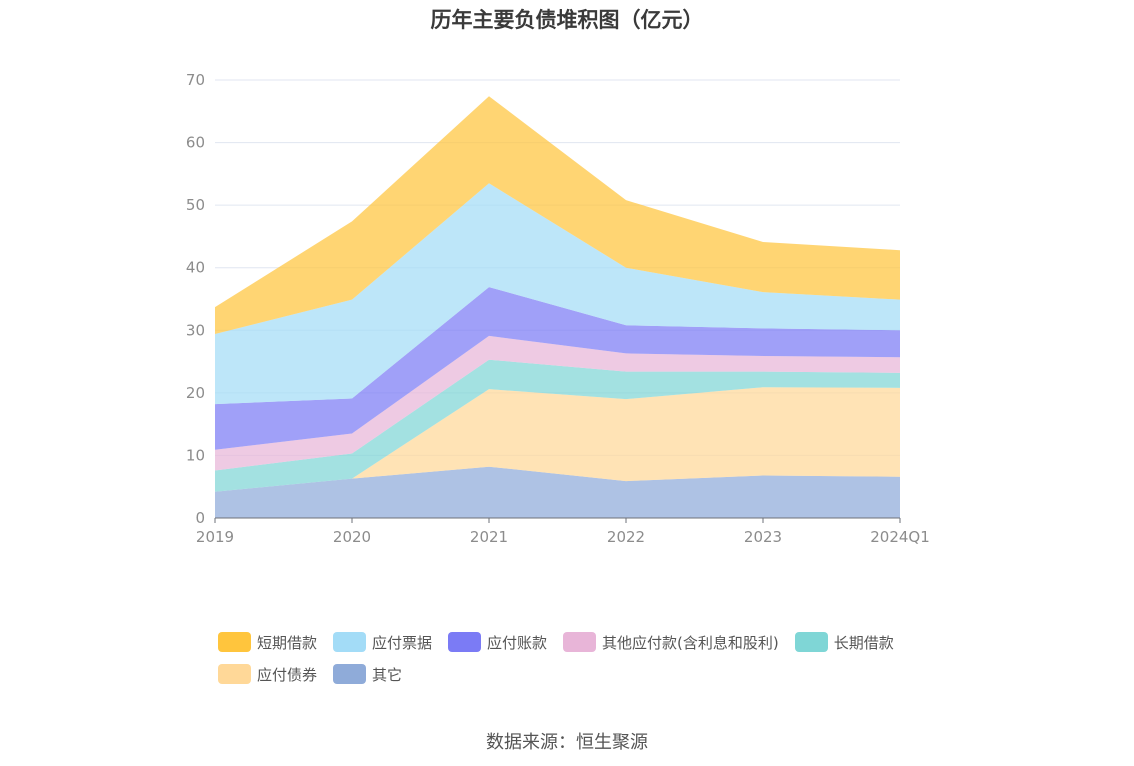 The image size is (1134, 766). What do you see at coordinates (195, 143) in the screenshot?
I see `y-tick-label: 60` at bounding box center [195, 143].